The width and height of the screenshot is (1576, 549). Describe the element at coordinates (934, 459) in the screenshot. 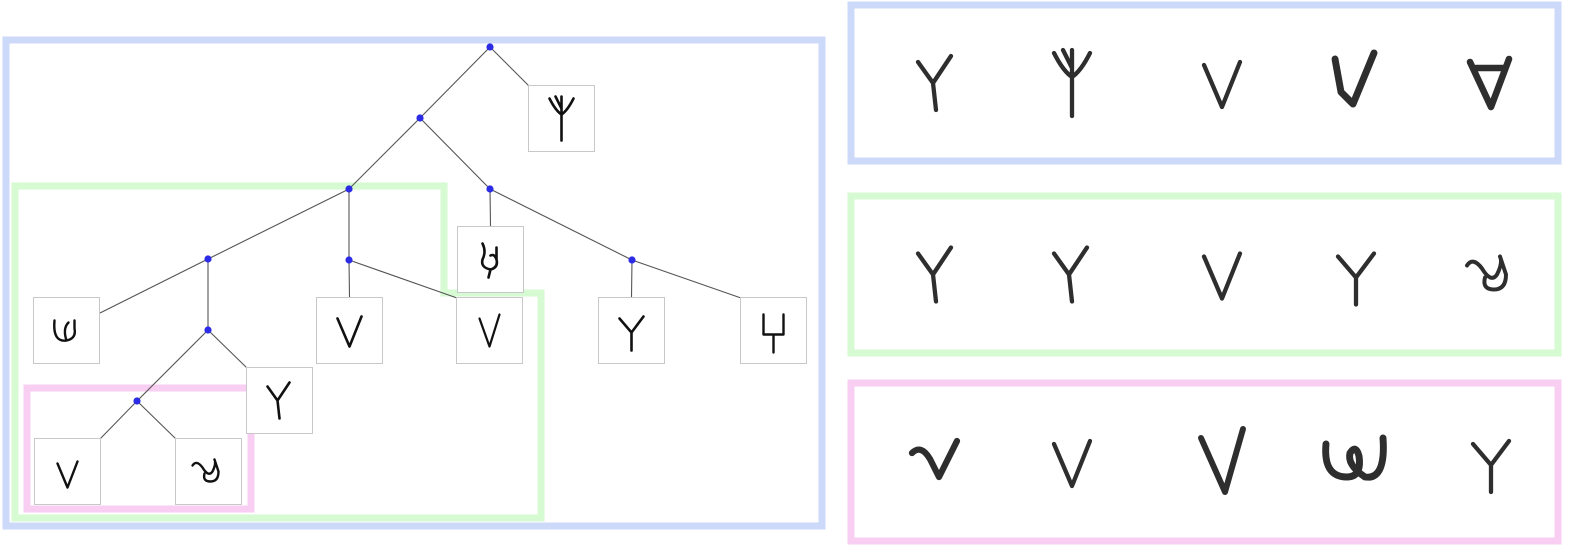

I see `v-hook-glyph` at that location.